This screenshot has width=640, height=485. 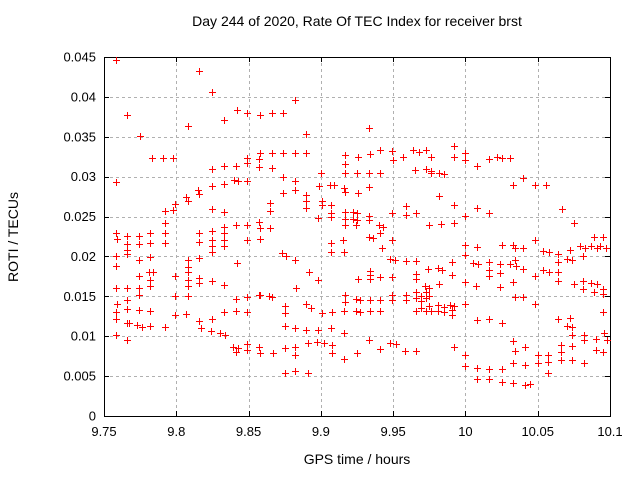 I want to click on svg-text: 9.85, so click(x=248, y=431).